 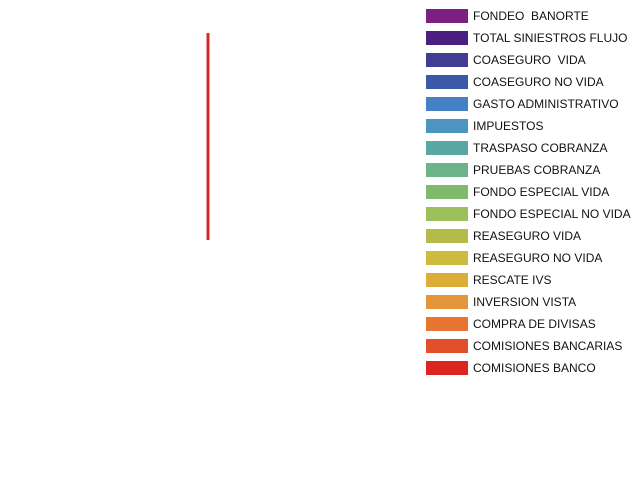 I want to click on legend-label: PRUEBAS COBRANZA, so click(x=536, y=170).